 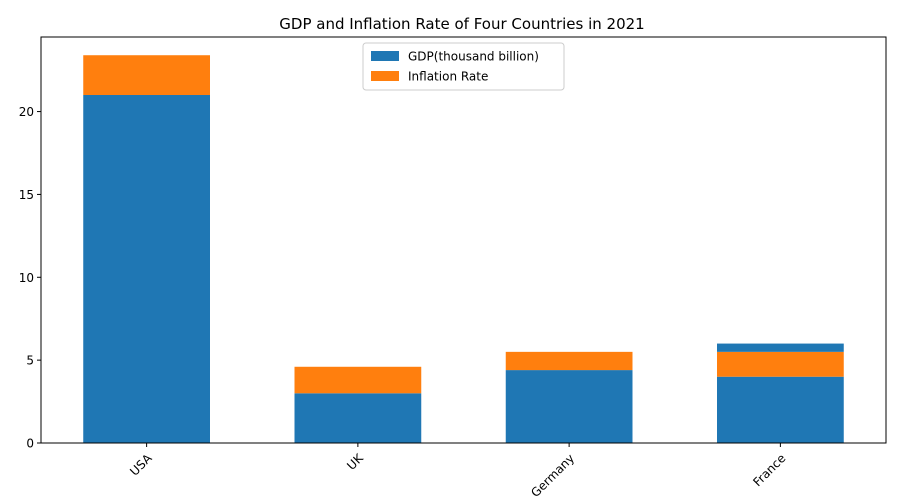 I want to click on y-tick-label: 10, so click(x=26, y=278).